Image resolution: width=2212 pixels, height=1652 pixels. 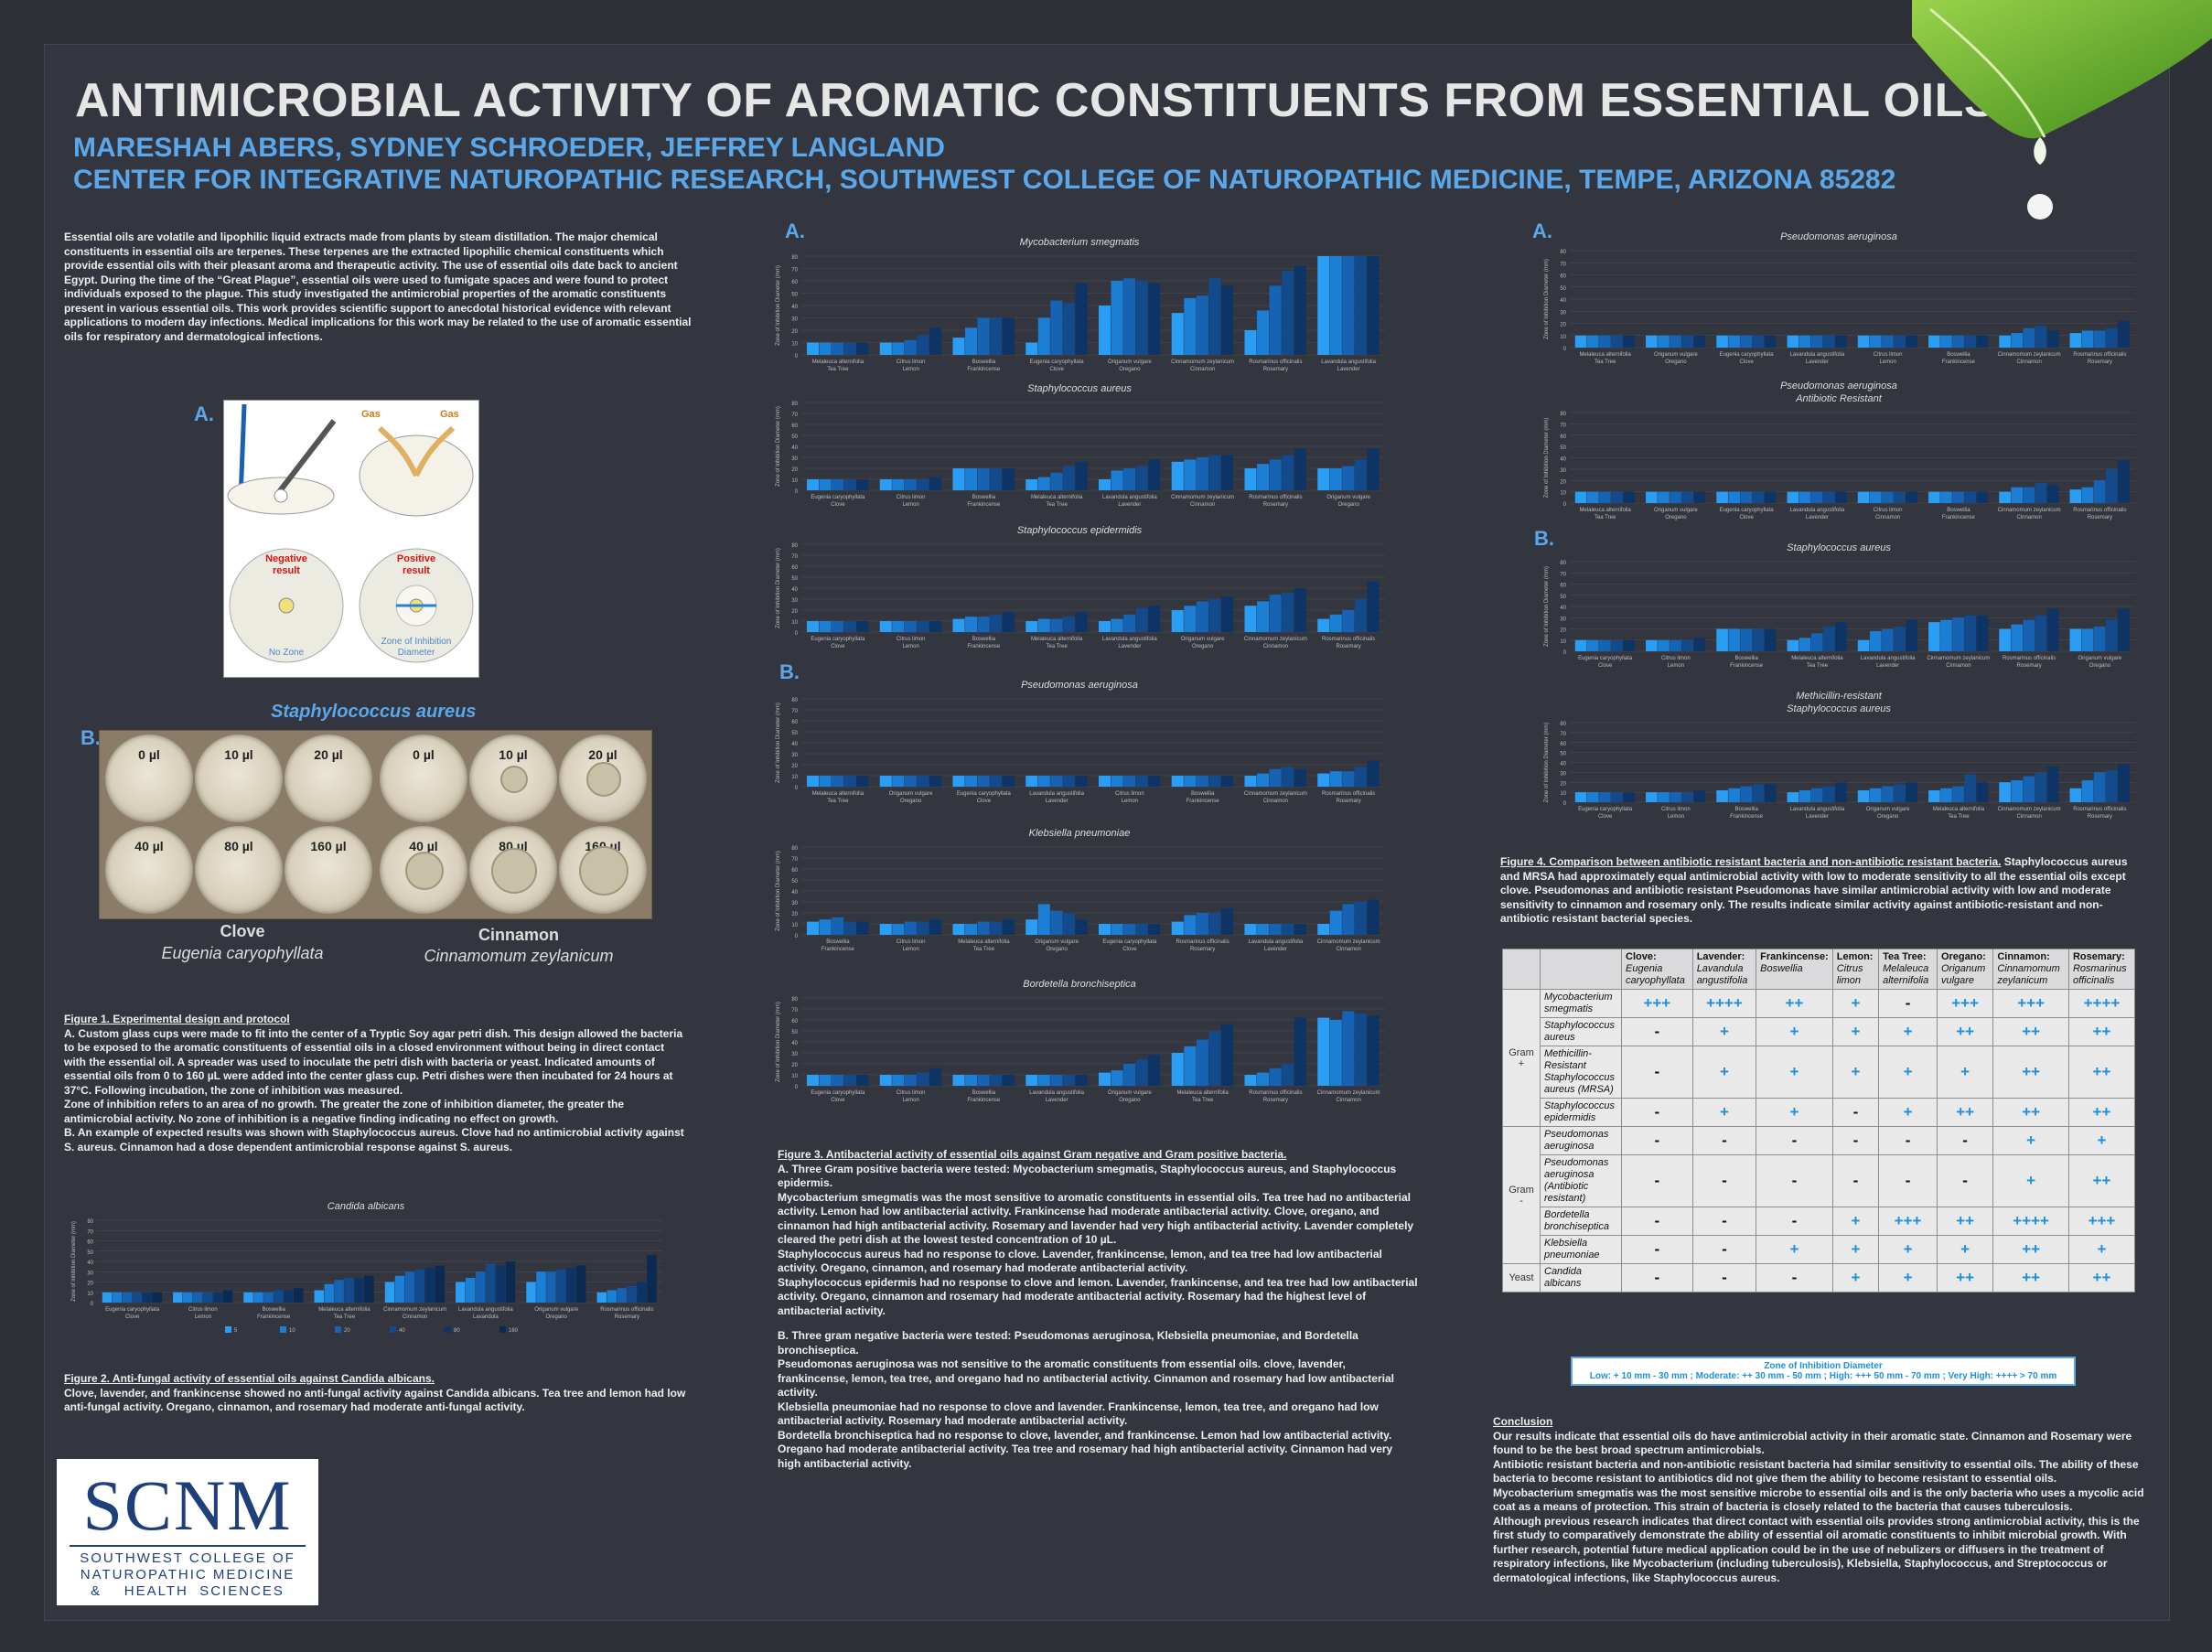 I want to click on cinnamon-latin: Cinnamomum zeylanicum, so click(x=519, y=956).